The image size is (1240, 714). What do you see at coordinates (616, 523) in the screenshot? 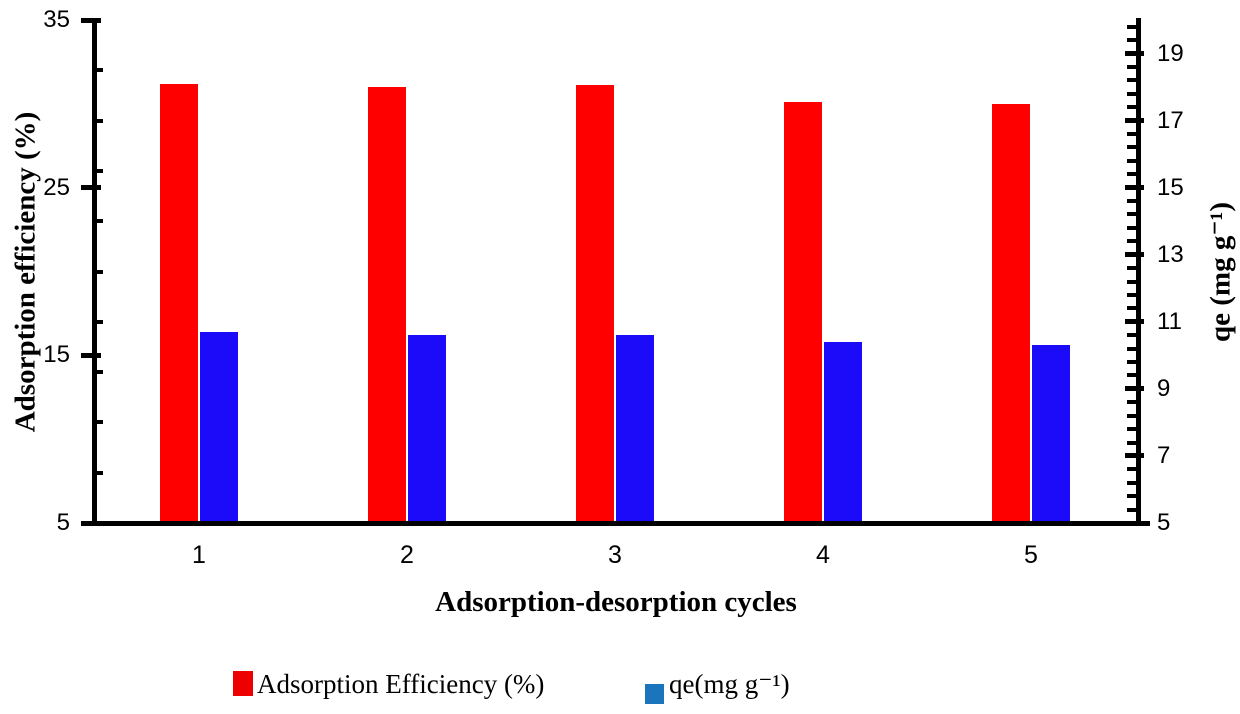
I see `x-axis-line` at bounding box center [616, 523].